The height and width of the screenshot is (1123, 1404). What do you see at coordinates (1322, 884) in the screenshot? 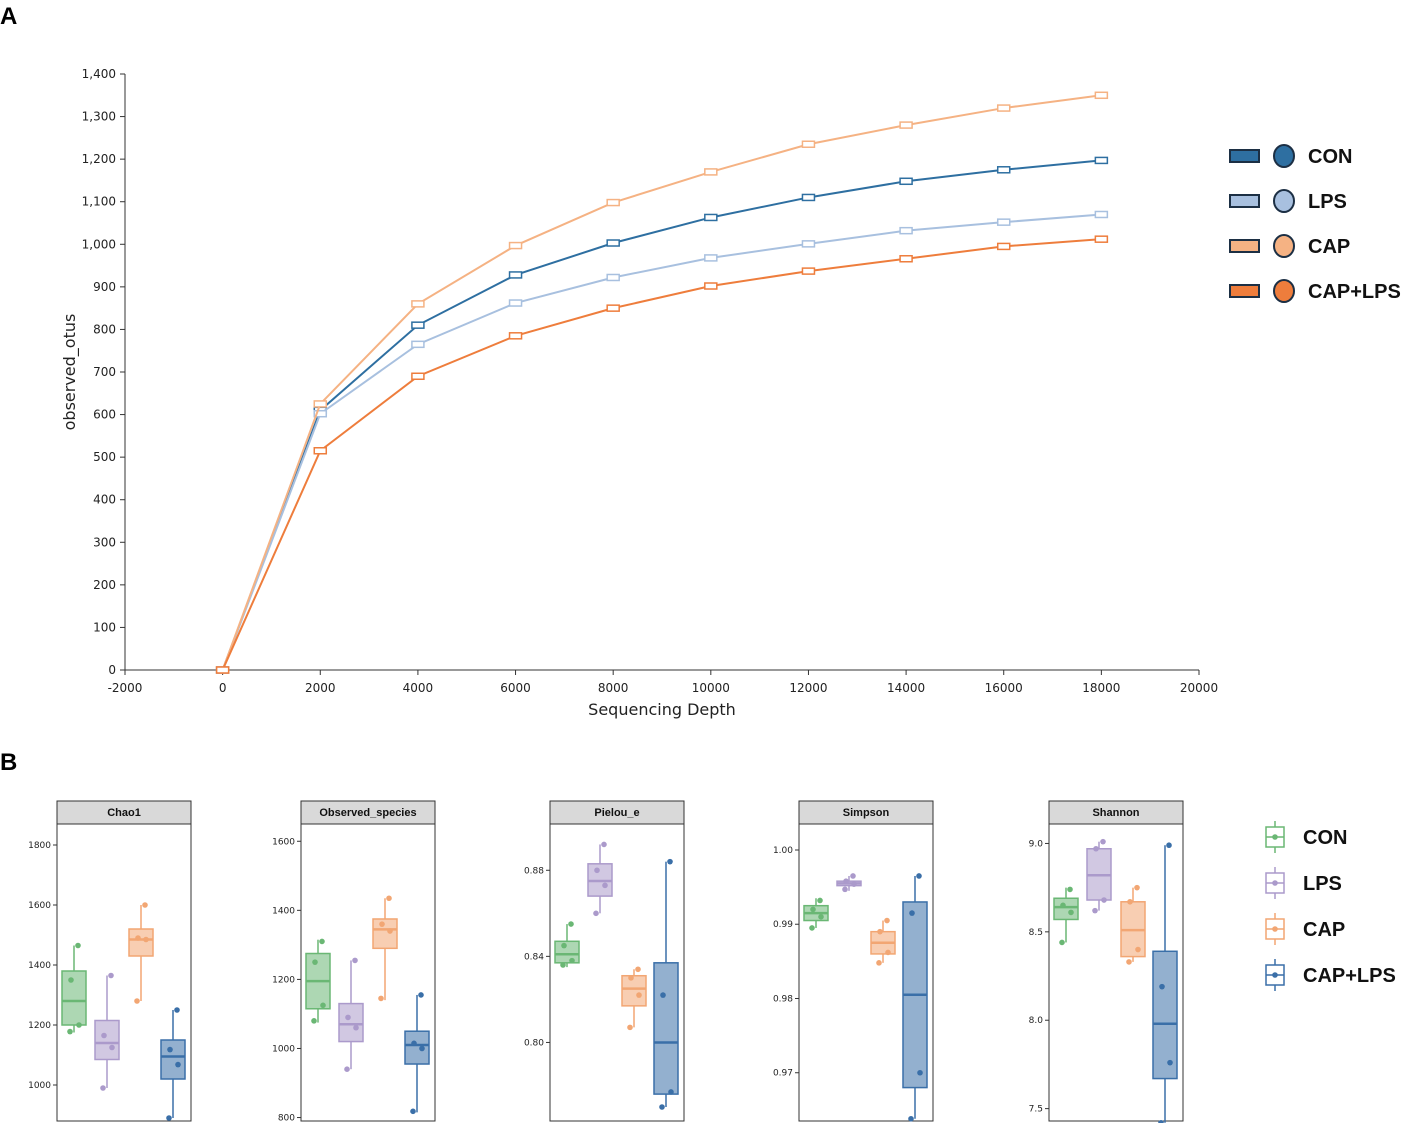
I see `legend-label: LPS` at bounding box center [1322, 884].